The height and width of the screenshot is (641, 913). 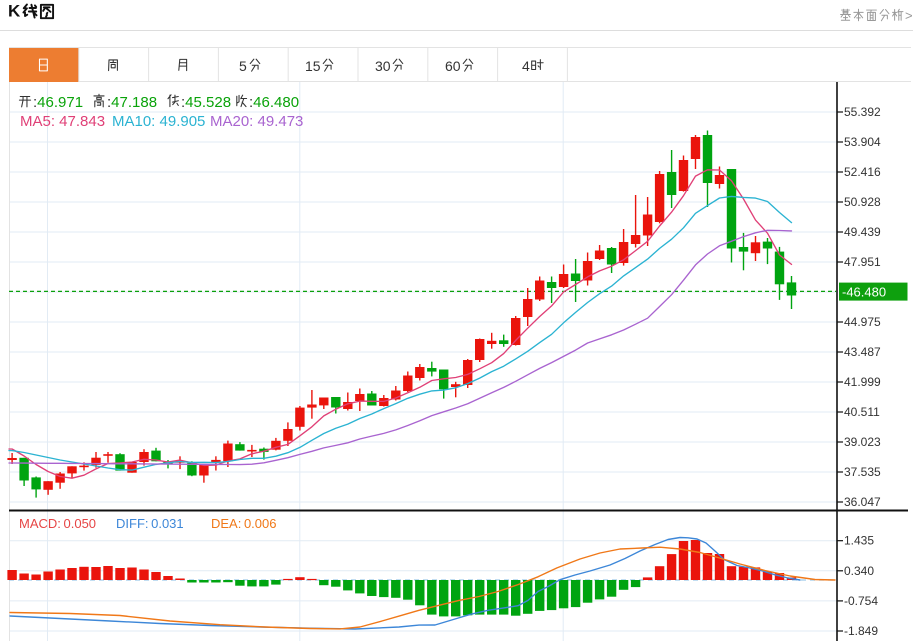 What do you see at coordinates (861, 631) in the screenshot?
I see `svg-text: -1.849` at bounding box center [861, 631].